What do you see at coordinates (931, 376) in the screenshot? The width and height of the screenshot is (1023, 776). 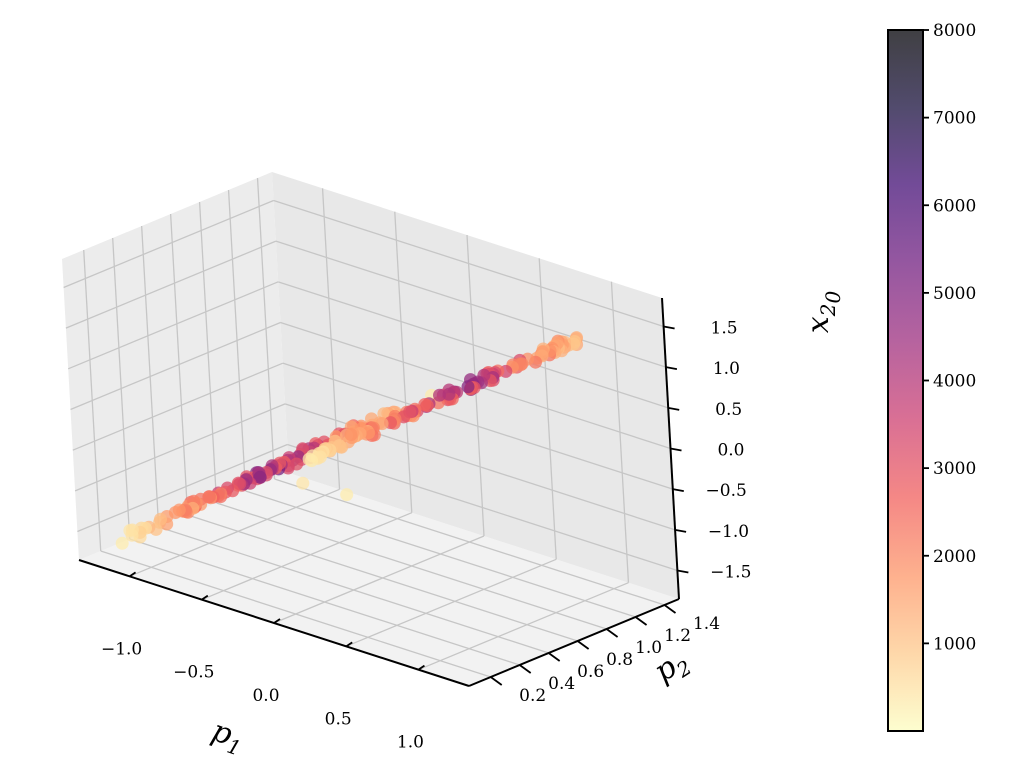 I see `colorbar: 1000 2000 3000 4000 5000 6000 7000 8000` at bounding box center [931, 376].